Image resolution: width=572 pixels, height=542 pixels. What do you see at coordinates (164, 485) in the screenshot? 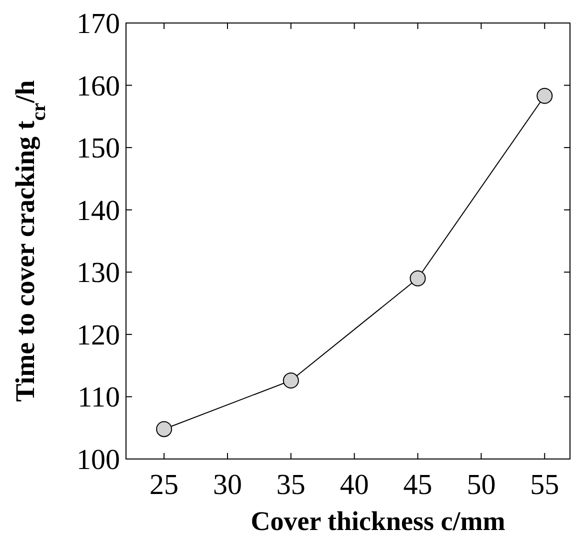
I see `x-tick-label: 25` at bounding box center [164, 485].